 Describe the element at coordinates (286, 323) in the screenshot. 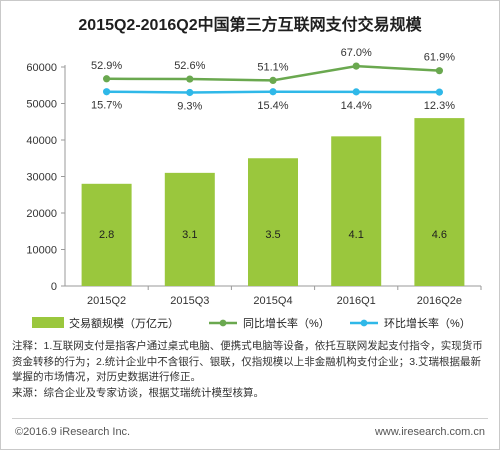

I see `legend-label-line: 同比增长率（%）` at that location.